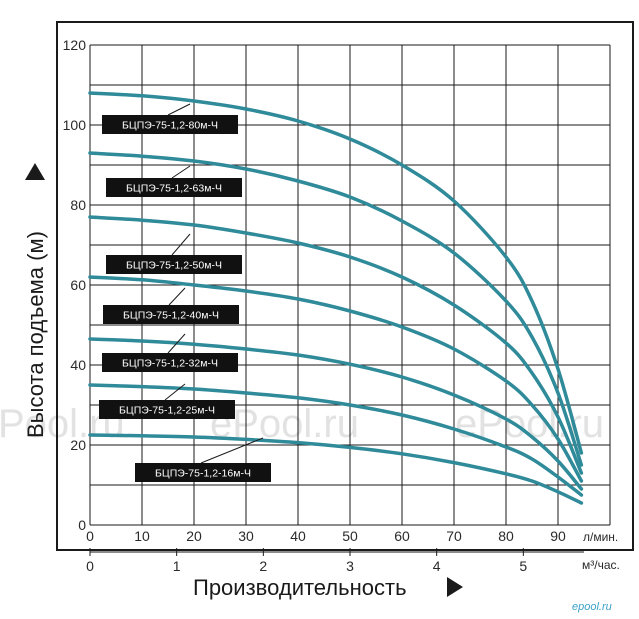 Image resolution: width=639 pixels, height=619 pixels. I want to click on x2-tick-label: 4, so click(437, 566).